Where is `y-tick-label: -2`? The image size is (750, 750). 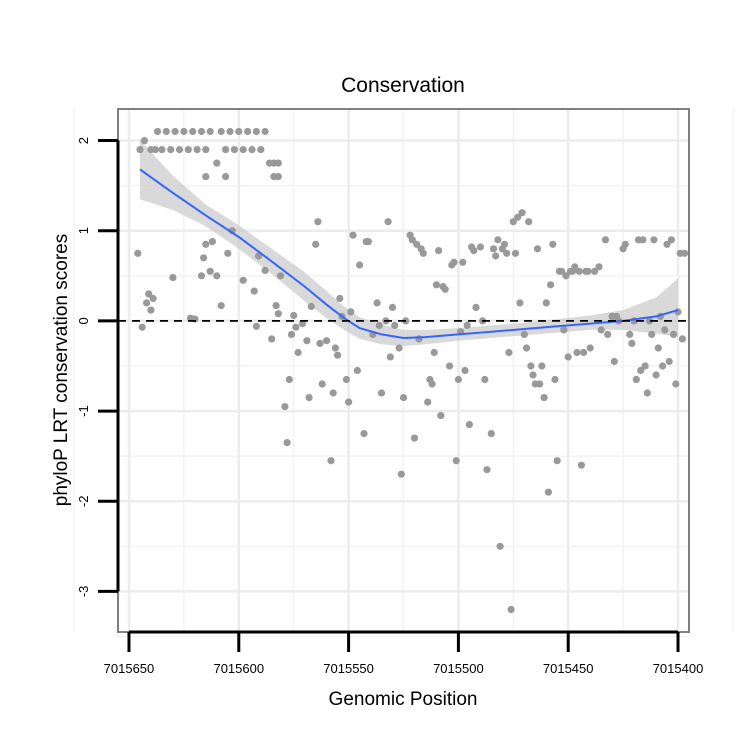
y-tick-label: -2 is located at coordinates (83, 502).